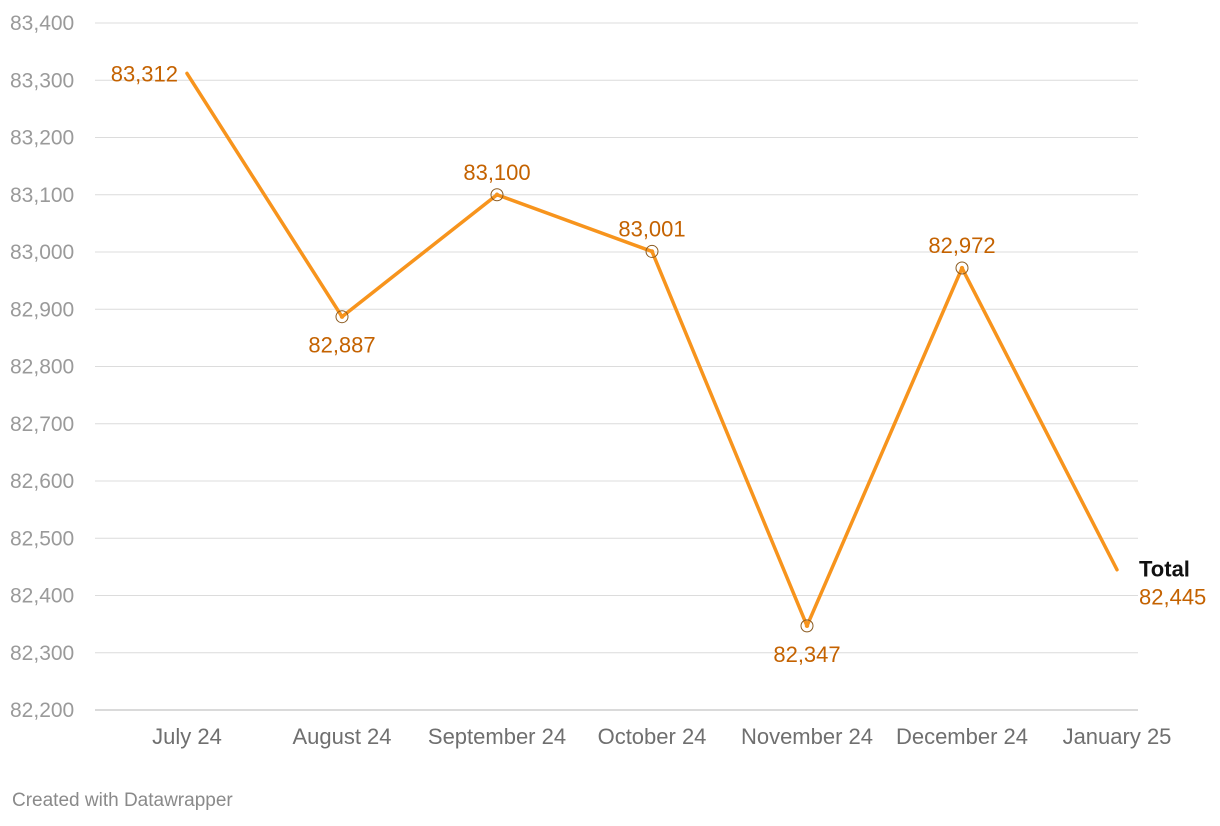 This screenshot has width=1220, height=826. What do you see at coordinates (42, 424) in the screenshot?
I see `y-tick-label: 82,700` at bounding box center [42, 424].